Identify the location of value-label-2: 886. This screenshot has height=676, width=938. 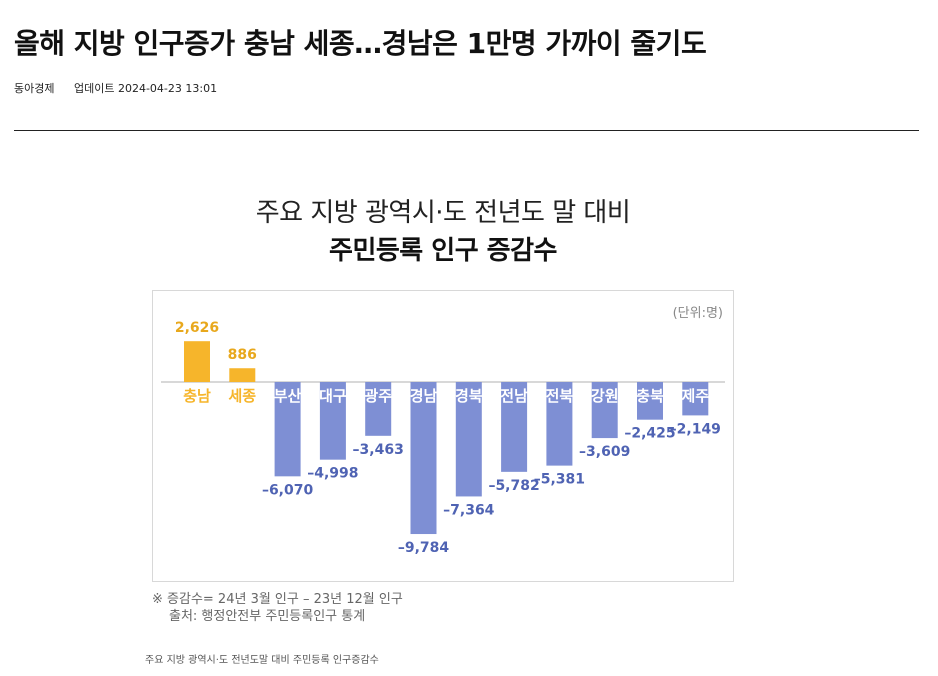
(242, 355).